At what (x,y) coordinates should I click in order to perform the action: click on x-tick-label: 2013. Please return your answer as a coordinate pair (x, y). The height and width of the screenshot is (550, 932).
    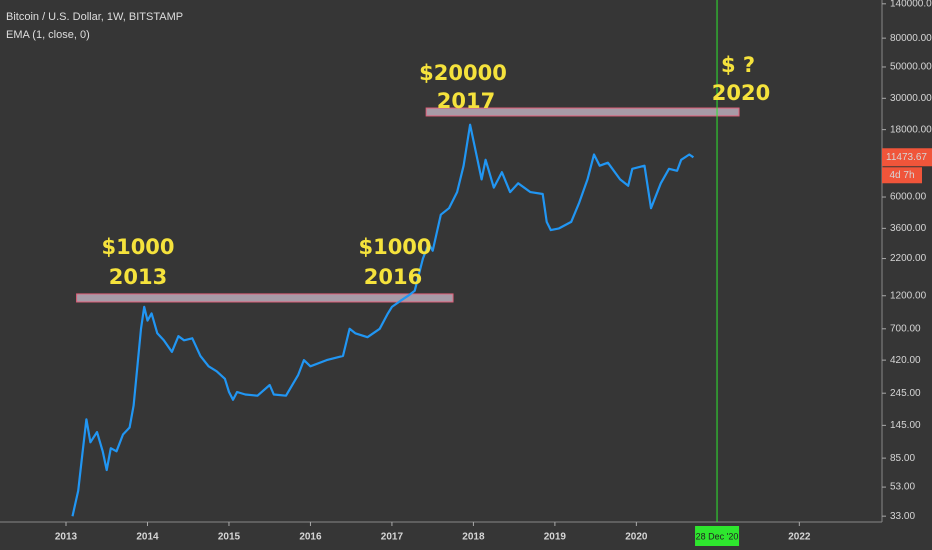
    Looking at the image, I should click on (66, 537).